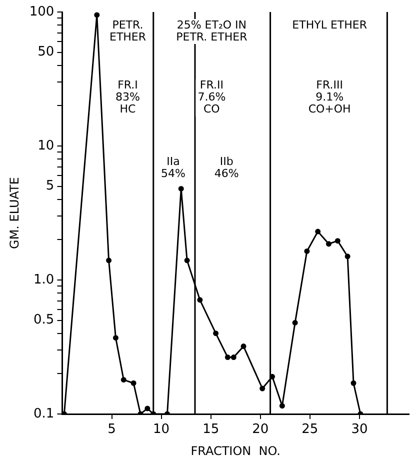 This screenshot has width=417, height=467. Describe the element at coordinates (46, 146) in the screenshot. I see `y-tick-label: 10` at that location.